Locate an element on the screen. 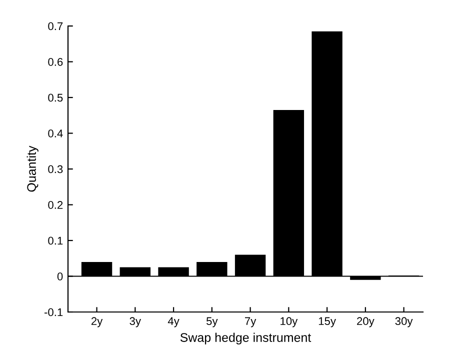 This screenshot has width=467, height=350. x-axis-title: Swap hedge instrument is located at coordinates (246, 338).